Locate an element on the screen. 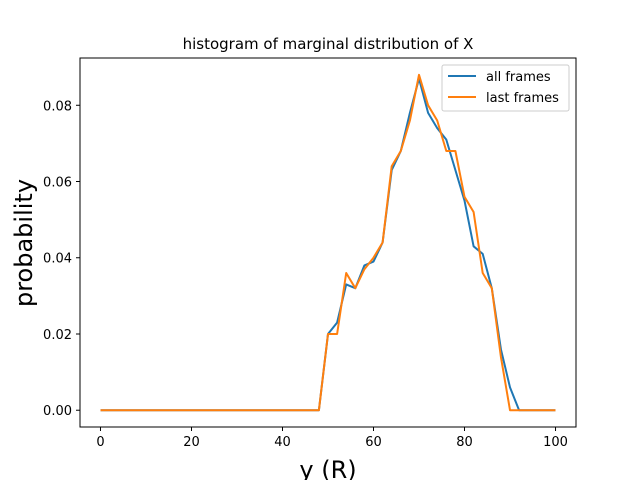 The height and width of the screenshot is (480, 640). y-tick-label: 0.00 is located at coordinates (57, 411).